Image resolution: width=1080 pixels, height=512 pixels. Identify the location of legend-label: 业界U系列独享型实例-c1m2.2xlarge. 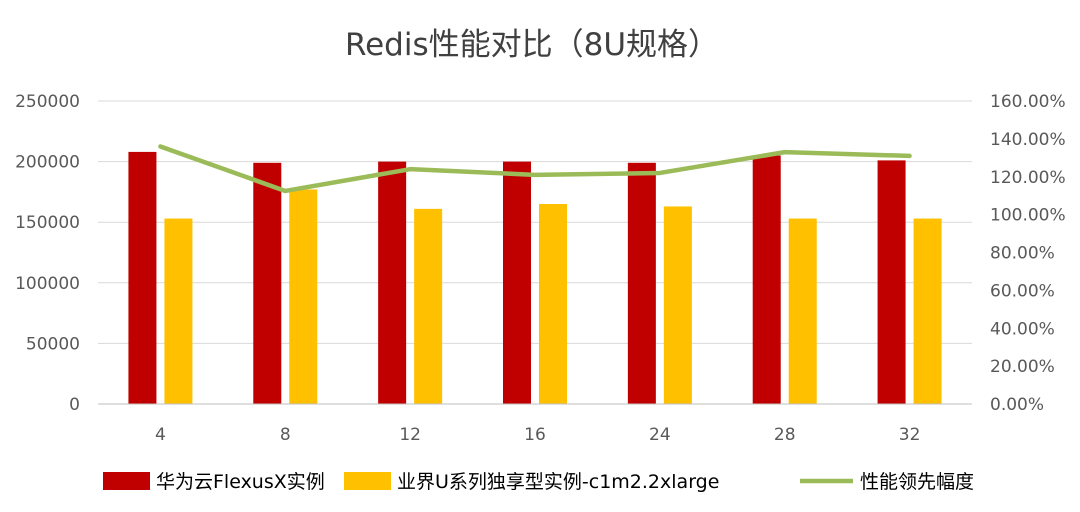
(558, 482).